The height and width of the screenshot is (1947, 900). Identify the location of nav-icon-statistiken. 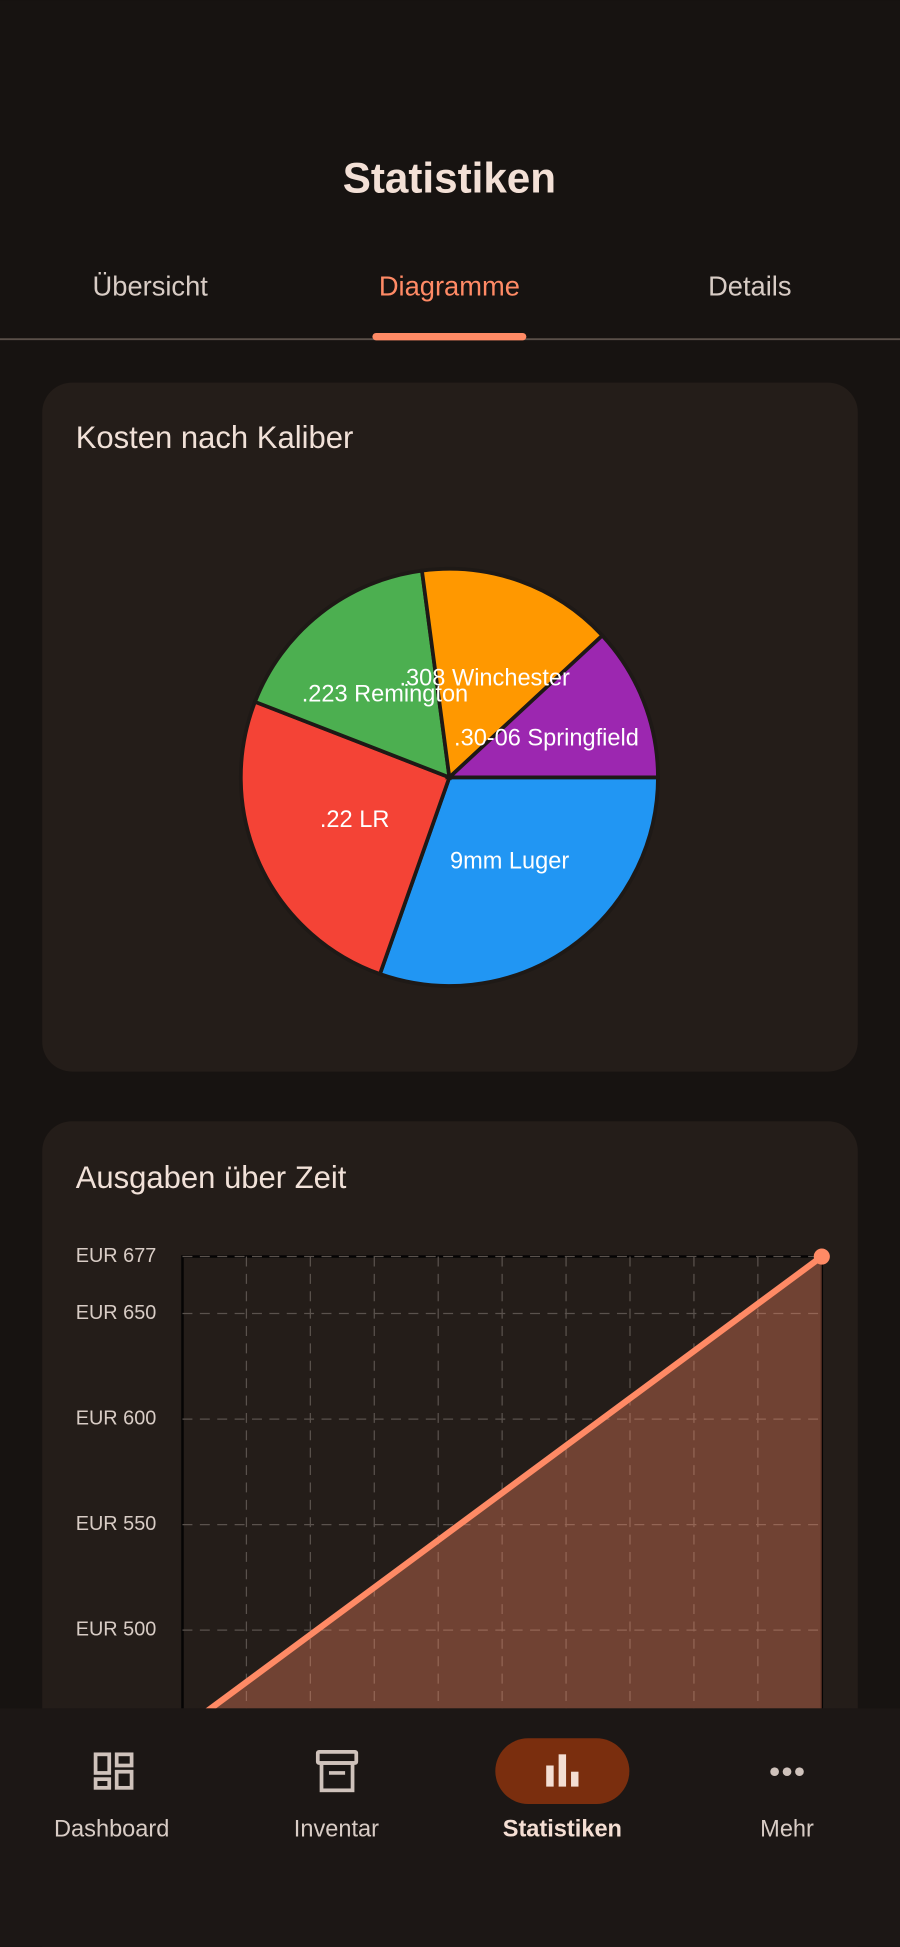
(562, 1770).